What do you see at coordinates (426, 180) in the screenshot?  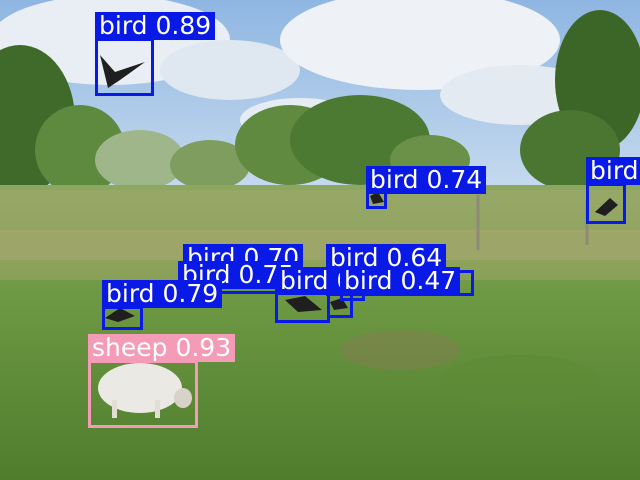 I see `bird-label-2: bird 0.74` at bounding box center [426, 180].